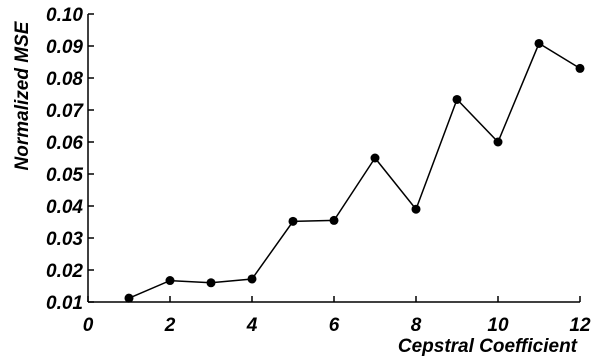 The height and width of the screenshot is (358, 596). Describe the element at coordinates (498, 325) in the screenshot. I see `x-tick-label: 10` at that location.